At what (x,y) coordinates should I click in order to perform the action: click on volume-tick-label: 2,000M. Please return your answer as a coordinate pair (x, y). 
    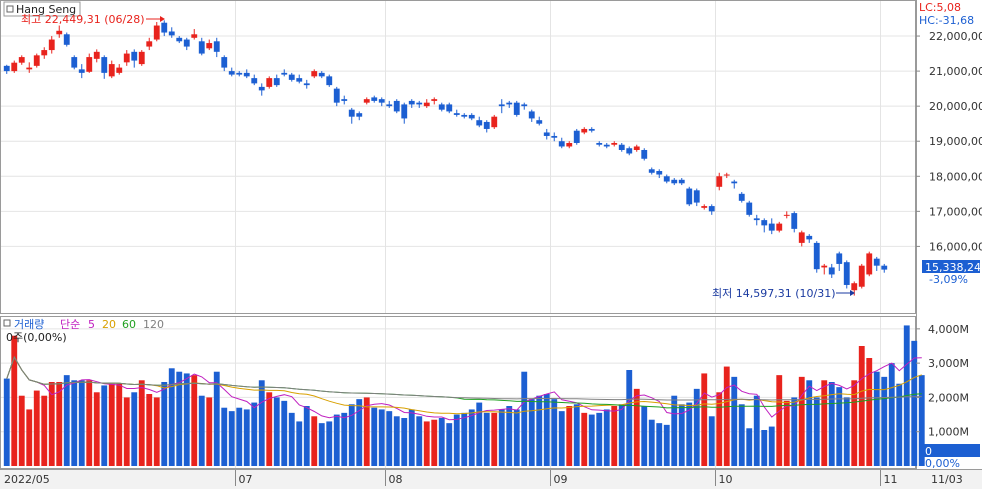
    Looking at the image, I should click on (948, 397).